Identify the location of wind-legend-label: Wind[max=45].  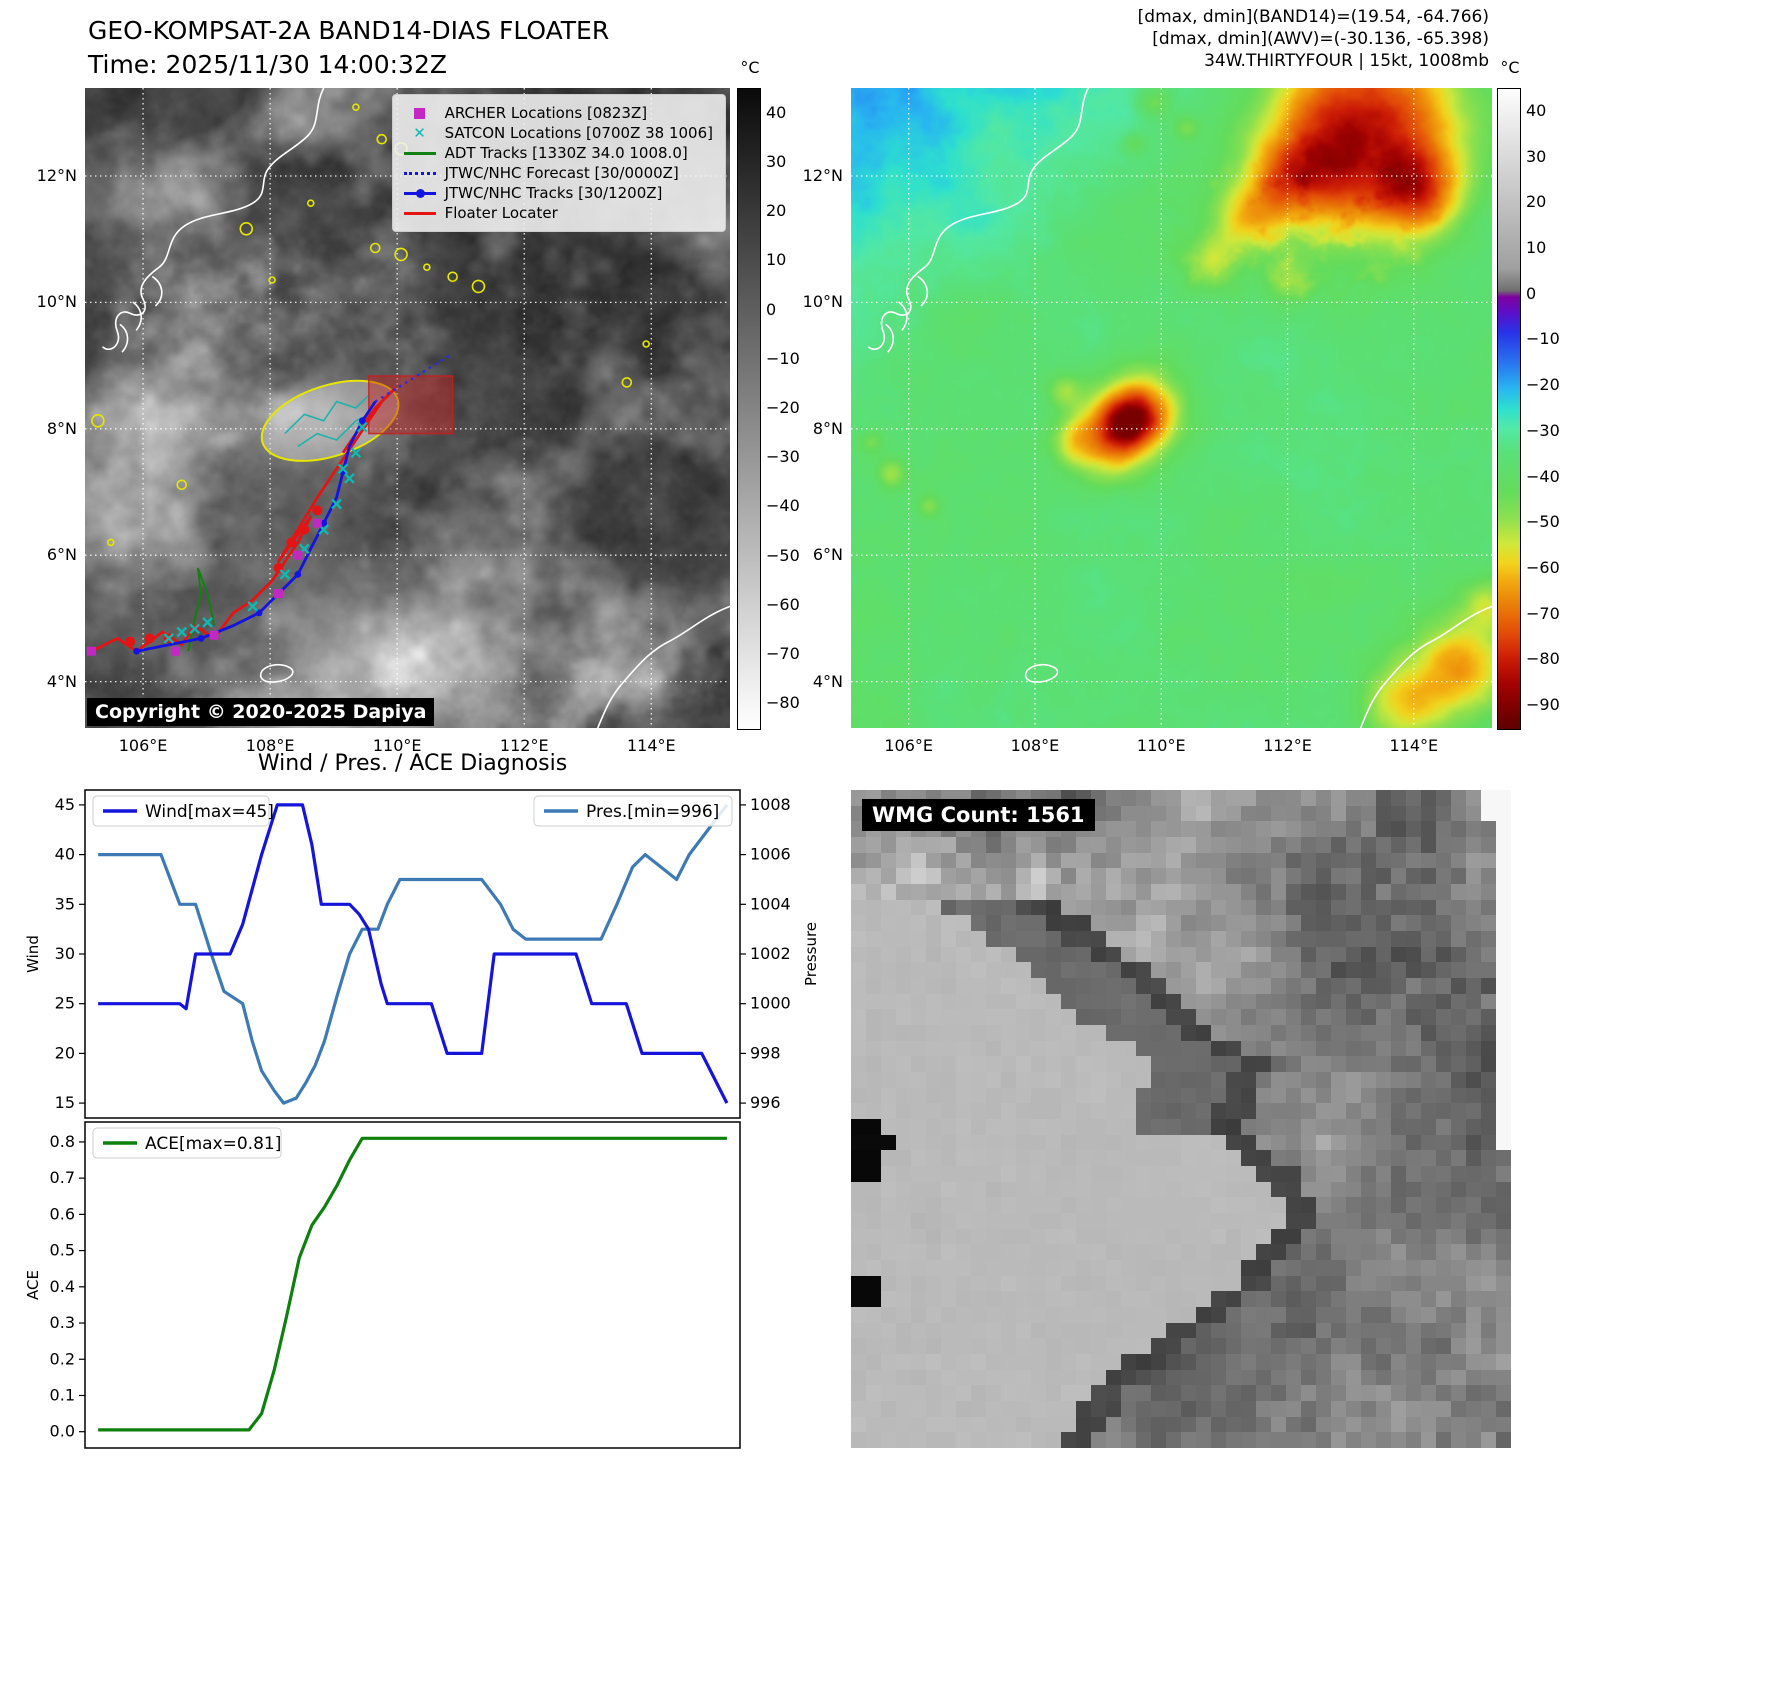
(209, 812).